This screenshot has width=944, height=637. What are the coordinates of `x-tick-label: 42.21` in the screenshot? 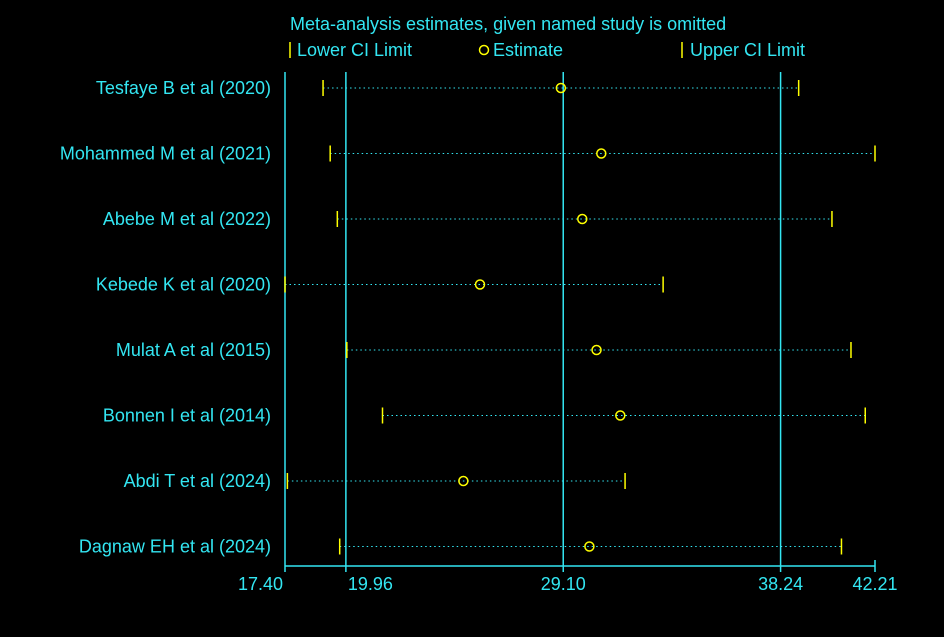 It's located at (874, 584).